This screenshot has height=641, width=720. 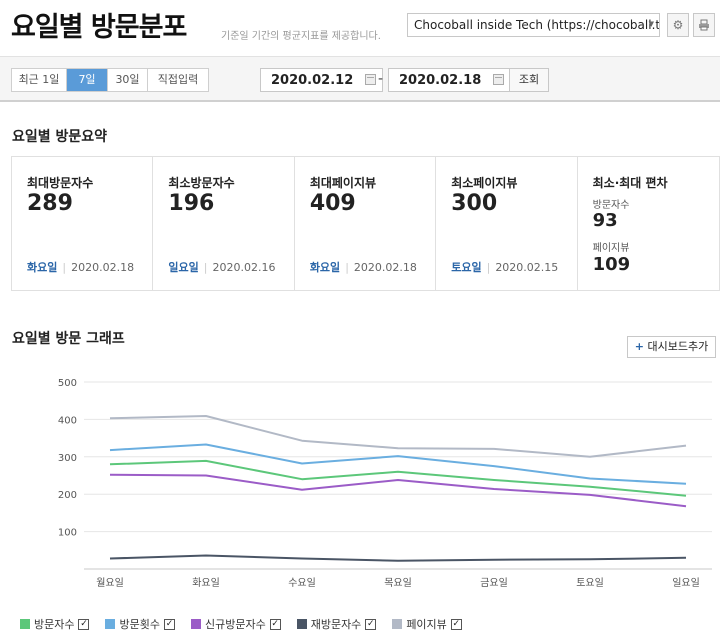 What do you see at coordinates (704, 25) in the screenshot?
I see `print-button` at bounding box center [704, 25].